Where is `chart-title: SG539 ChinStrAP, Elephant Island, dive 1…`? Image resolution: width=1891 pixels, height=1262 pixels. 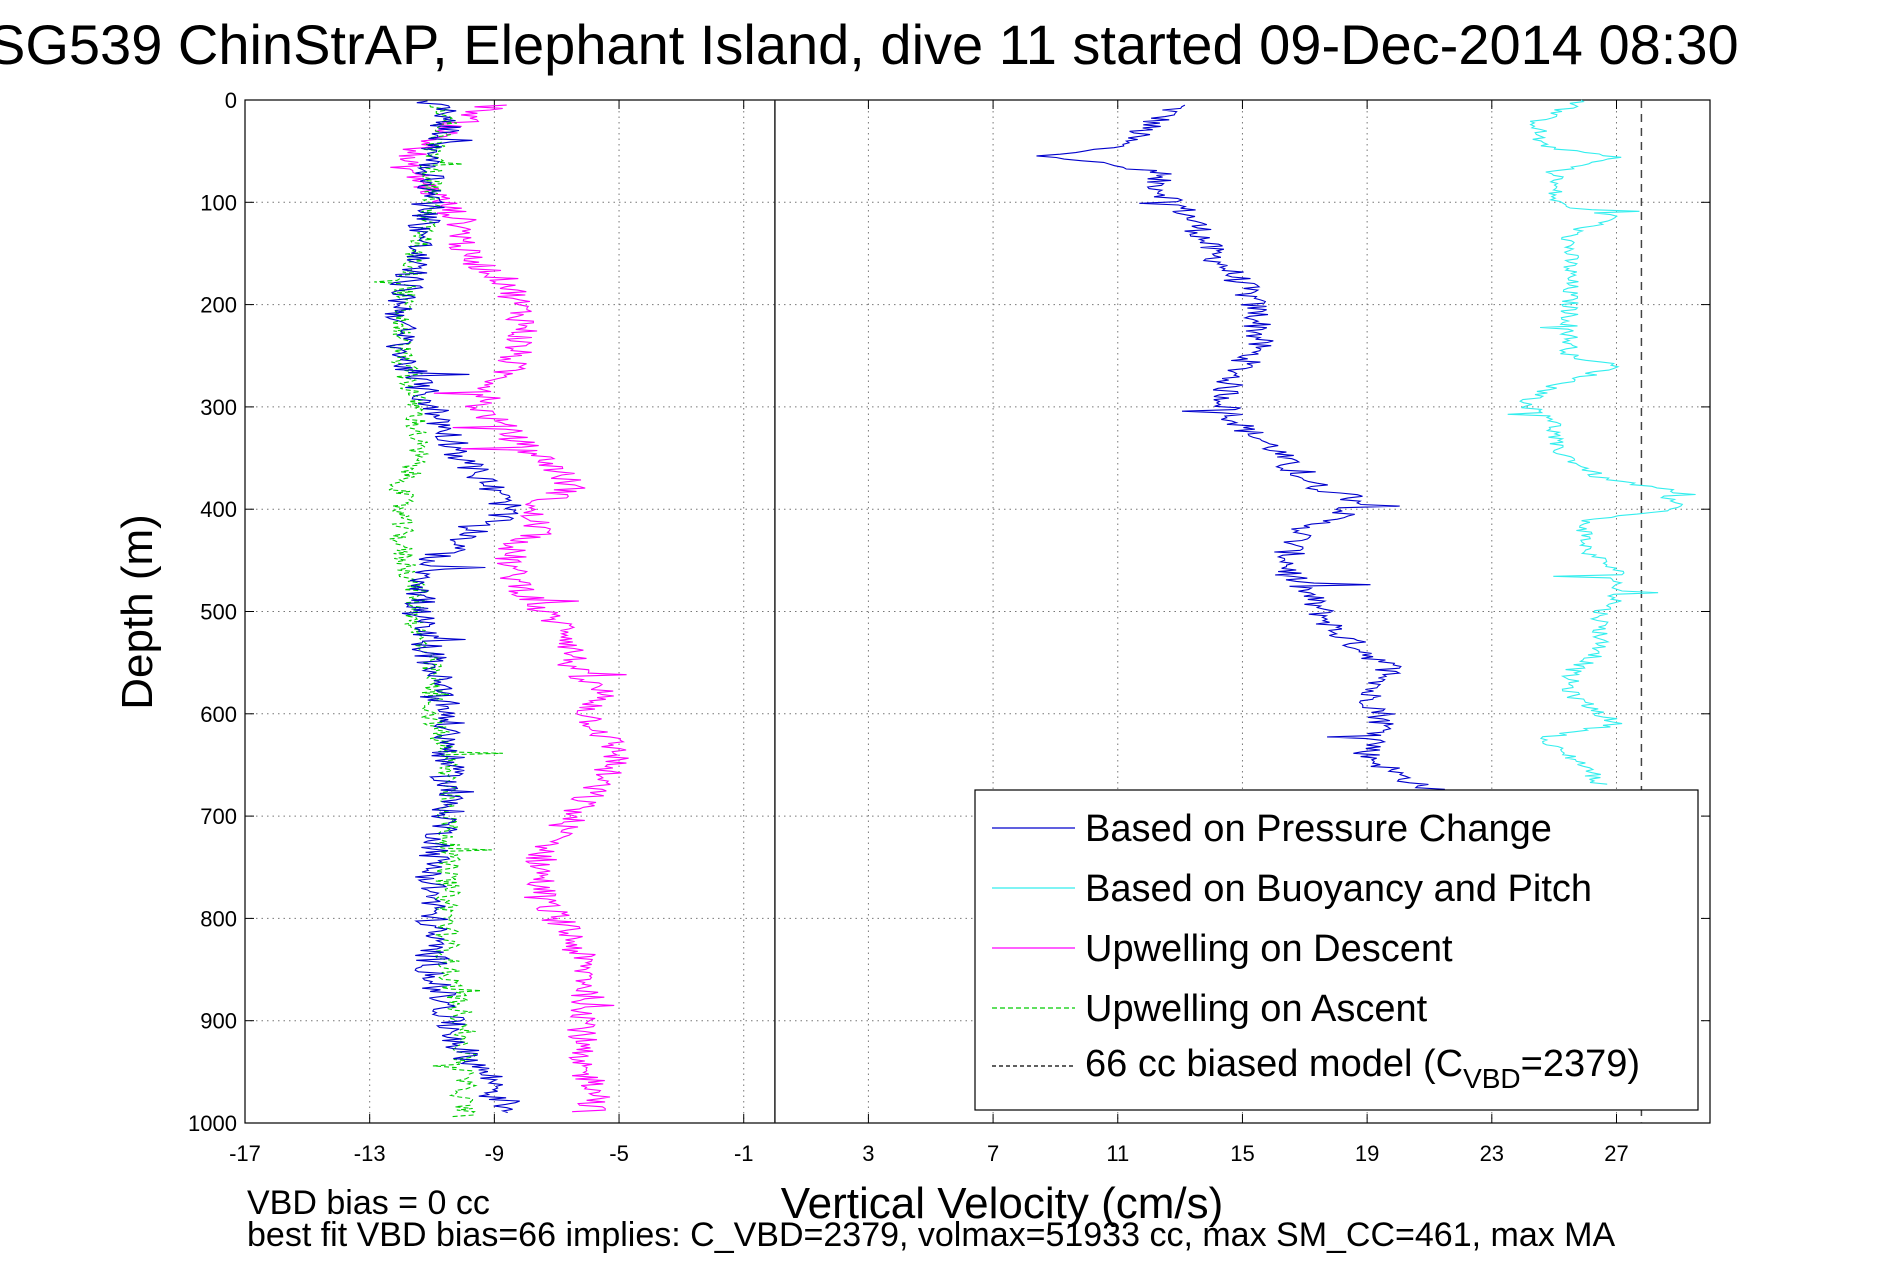 chart-title: SG539 ChinStrAP, Elephant Island, dive 1… is located at coordinates (869, 44).